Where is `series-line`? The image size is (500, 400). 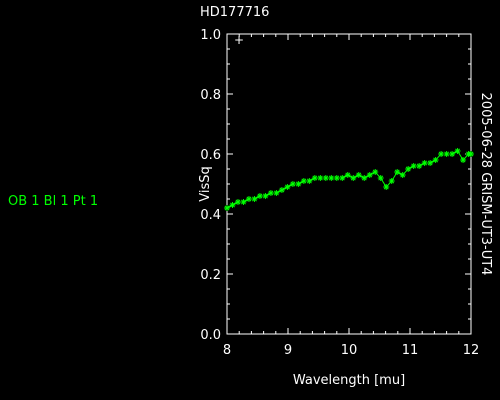
series-line is located at coordinates (348, 179).